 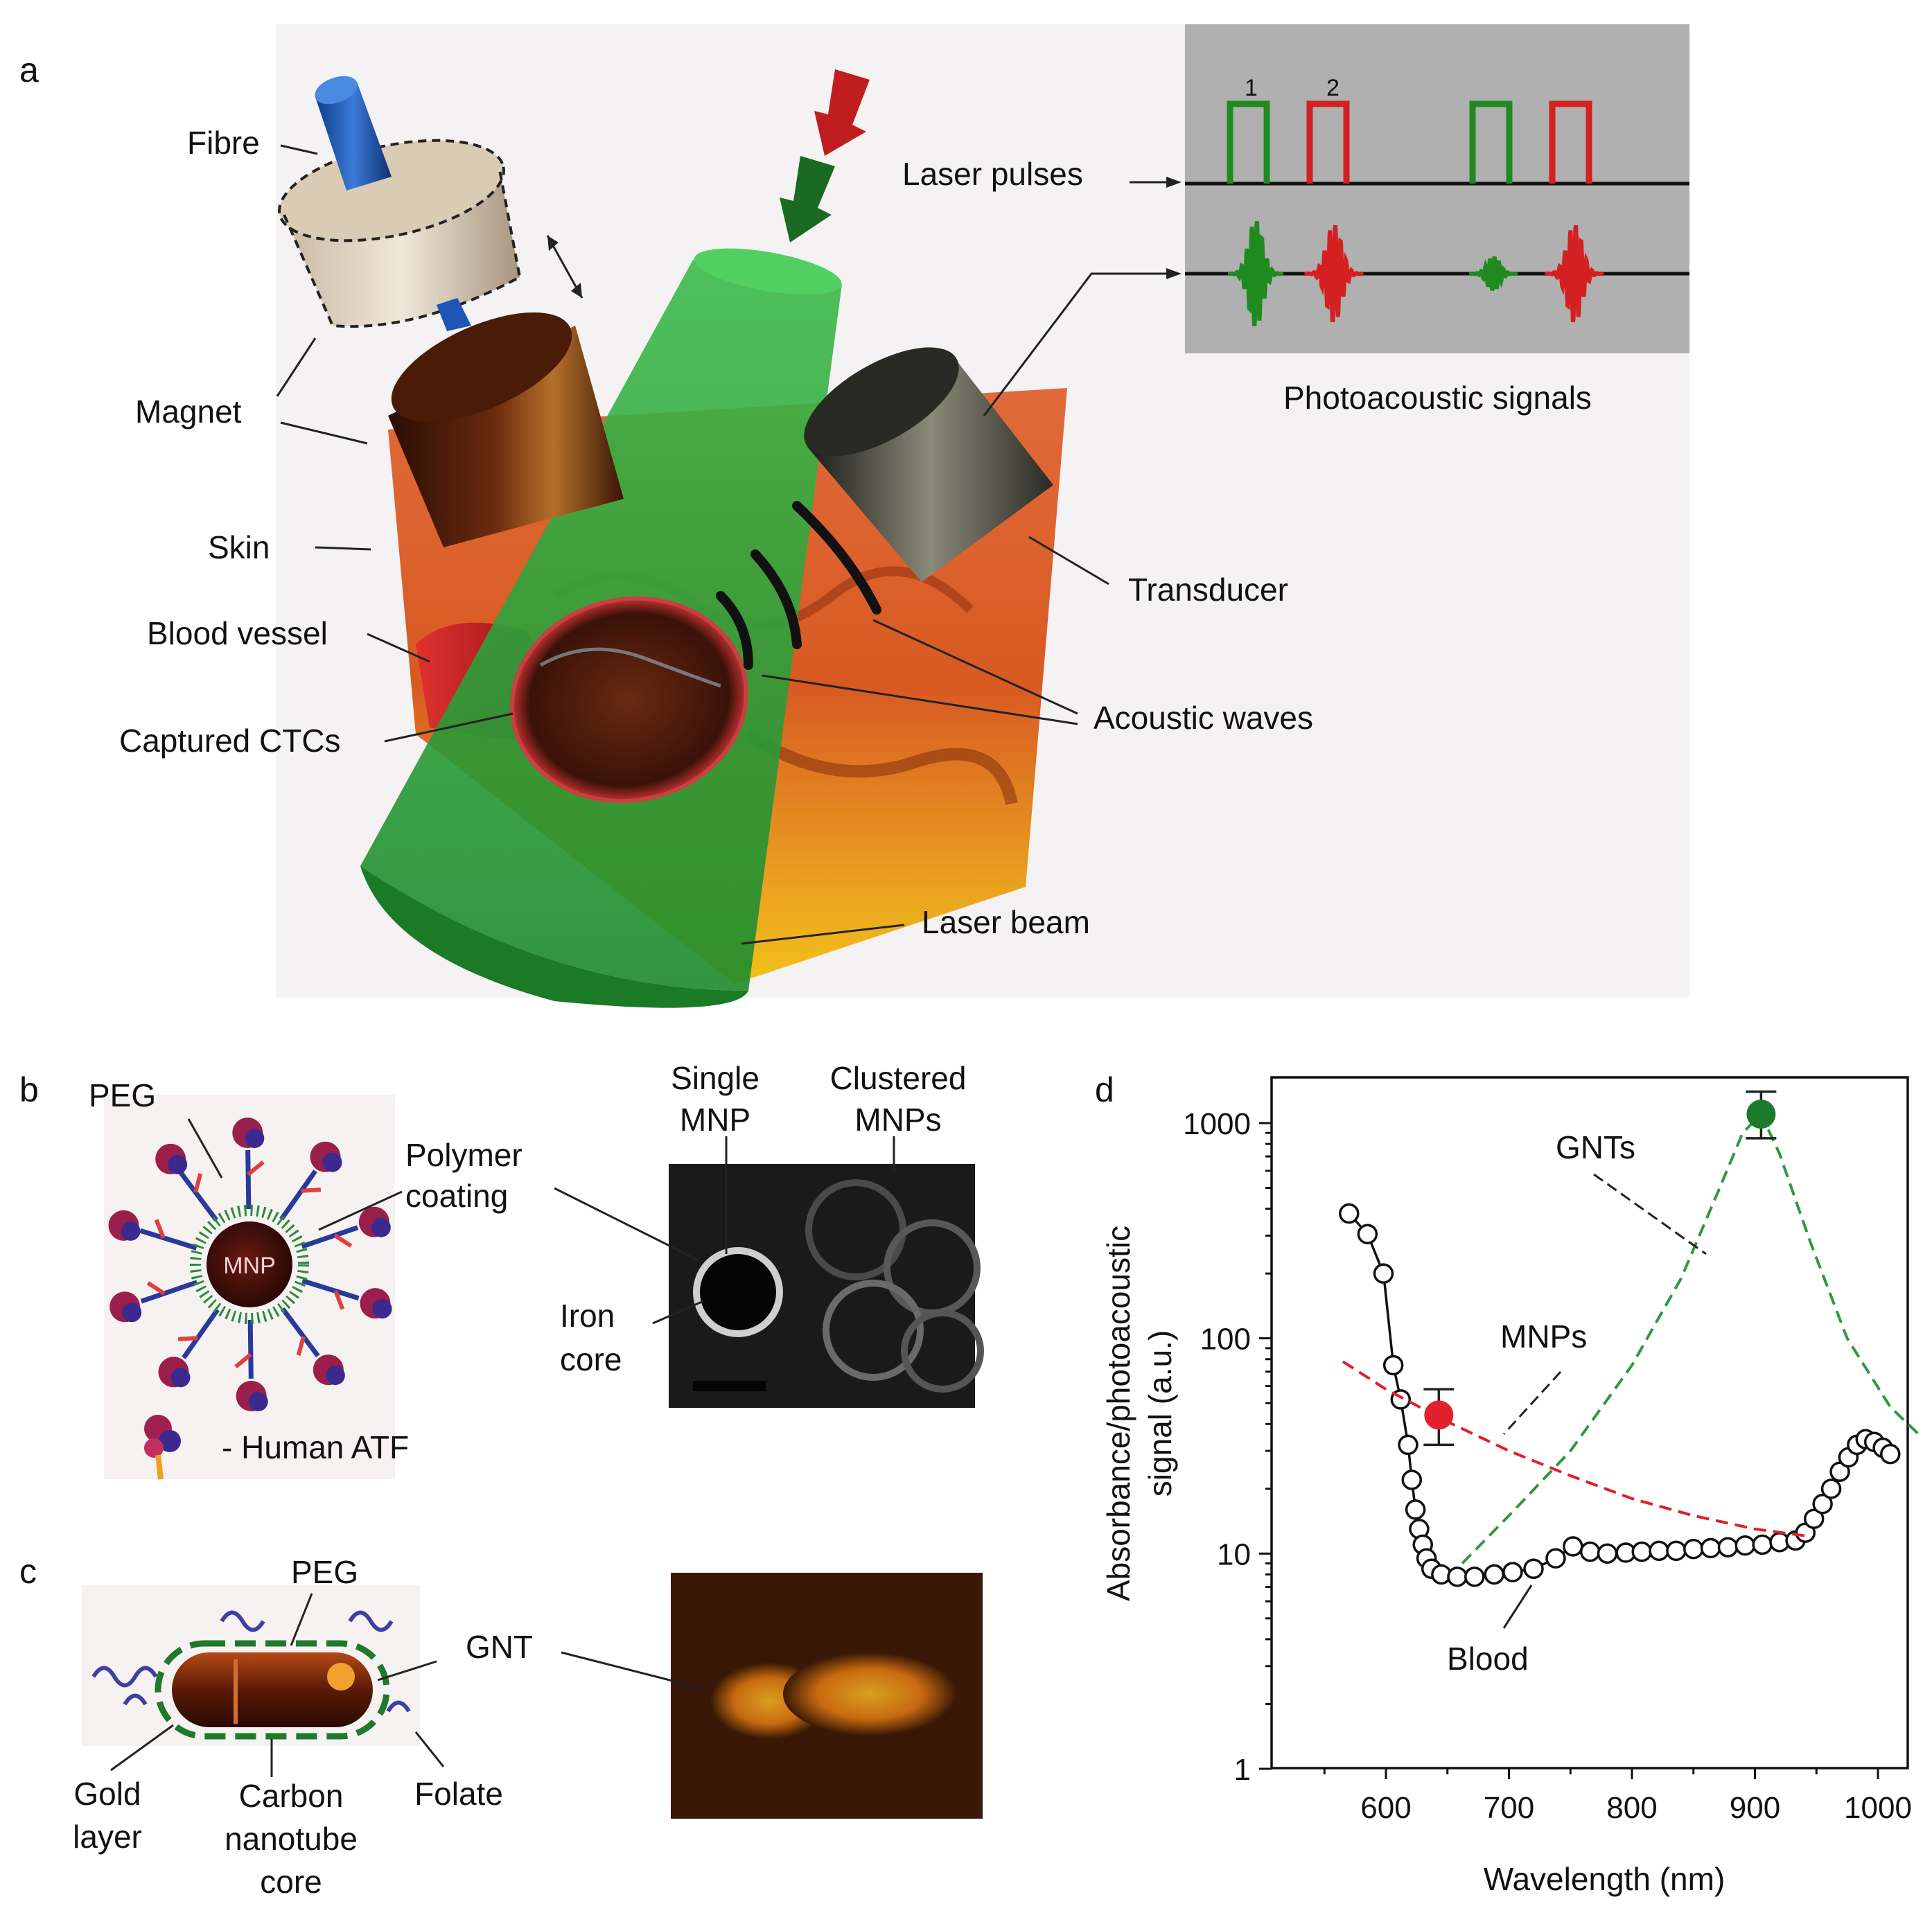 I want to click on gold-layer-leader, so click(x=142, y=1748).